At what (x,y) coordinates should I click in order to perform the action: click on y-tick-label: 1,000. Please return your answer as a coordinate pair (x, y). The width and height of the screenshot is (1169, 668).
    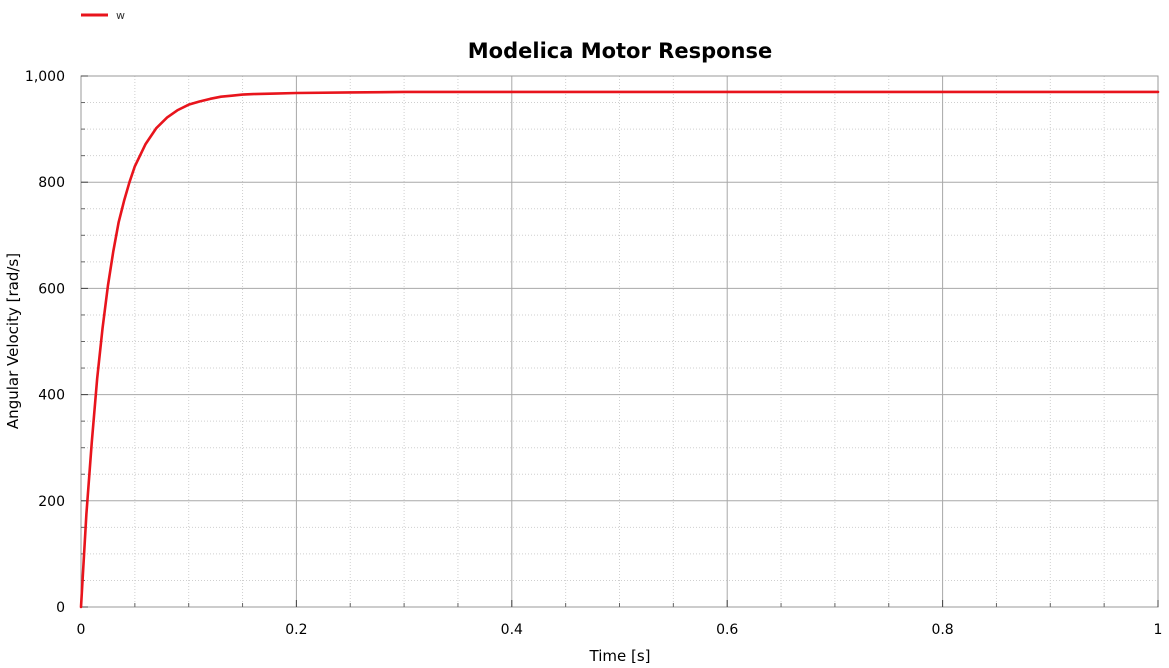
    Looking at the image, I should click on (45, 77).